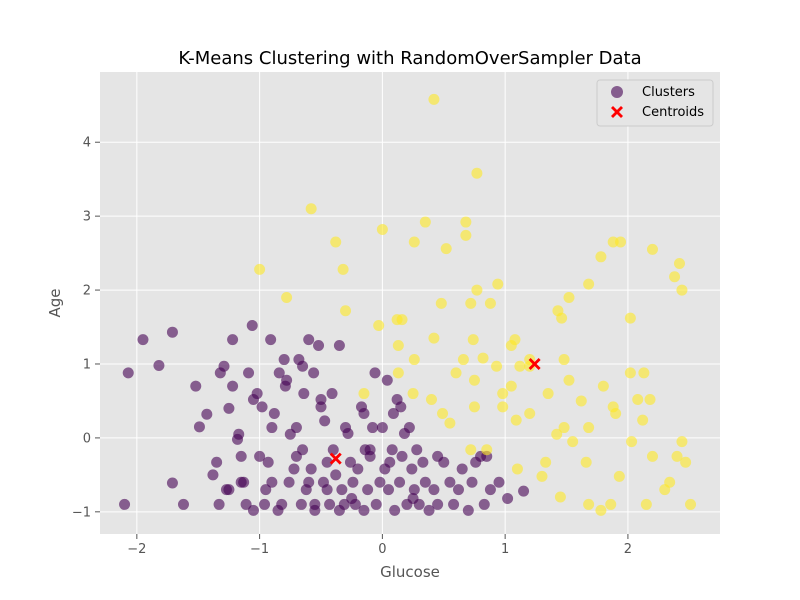  Describe the element at coordinates (382, 549) in the screenshot. I see `x-tick-label: 0` at that location.